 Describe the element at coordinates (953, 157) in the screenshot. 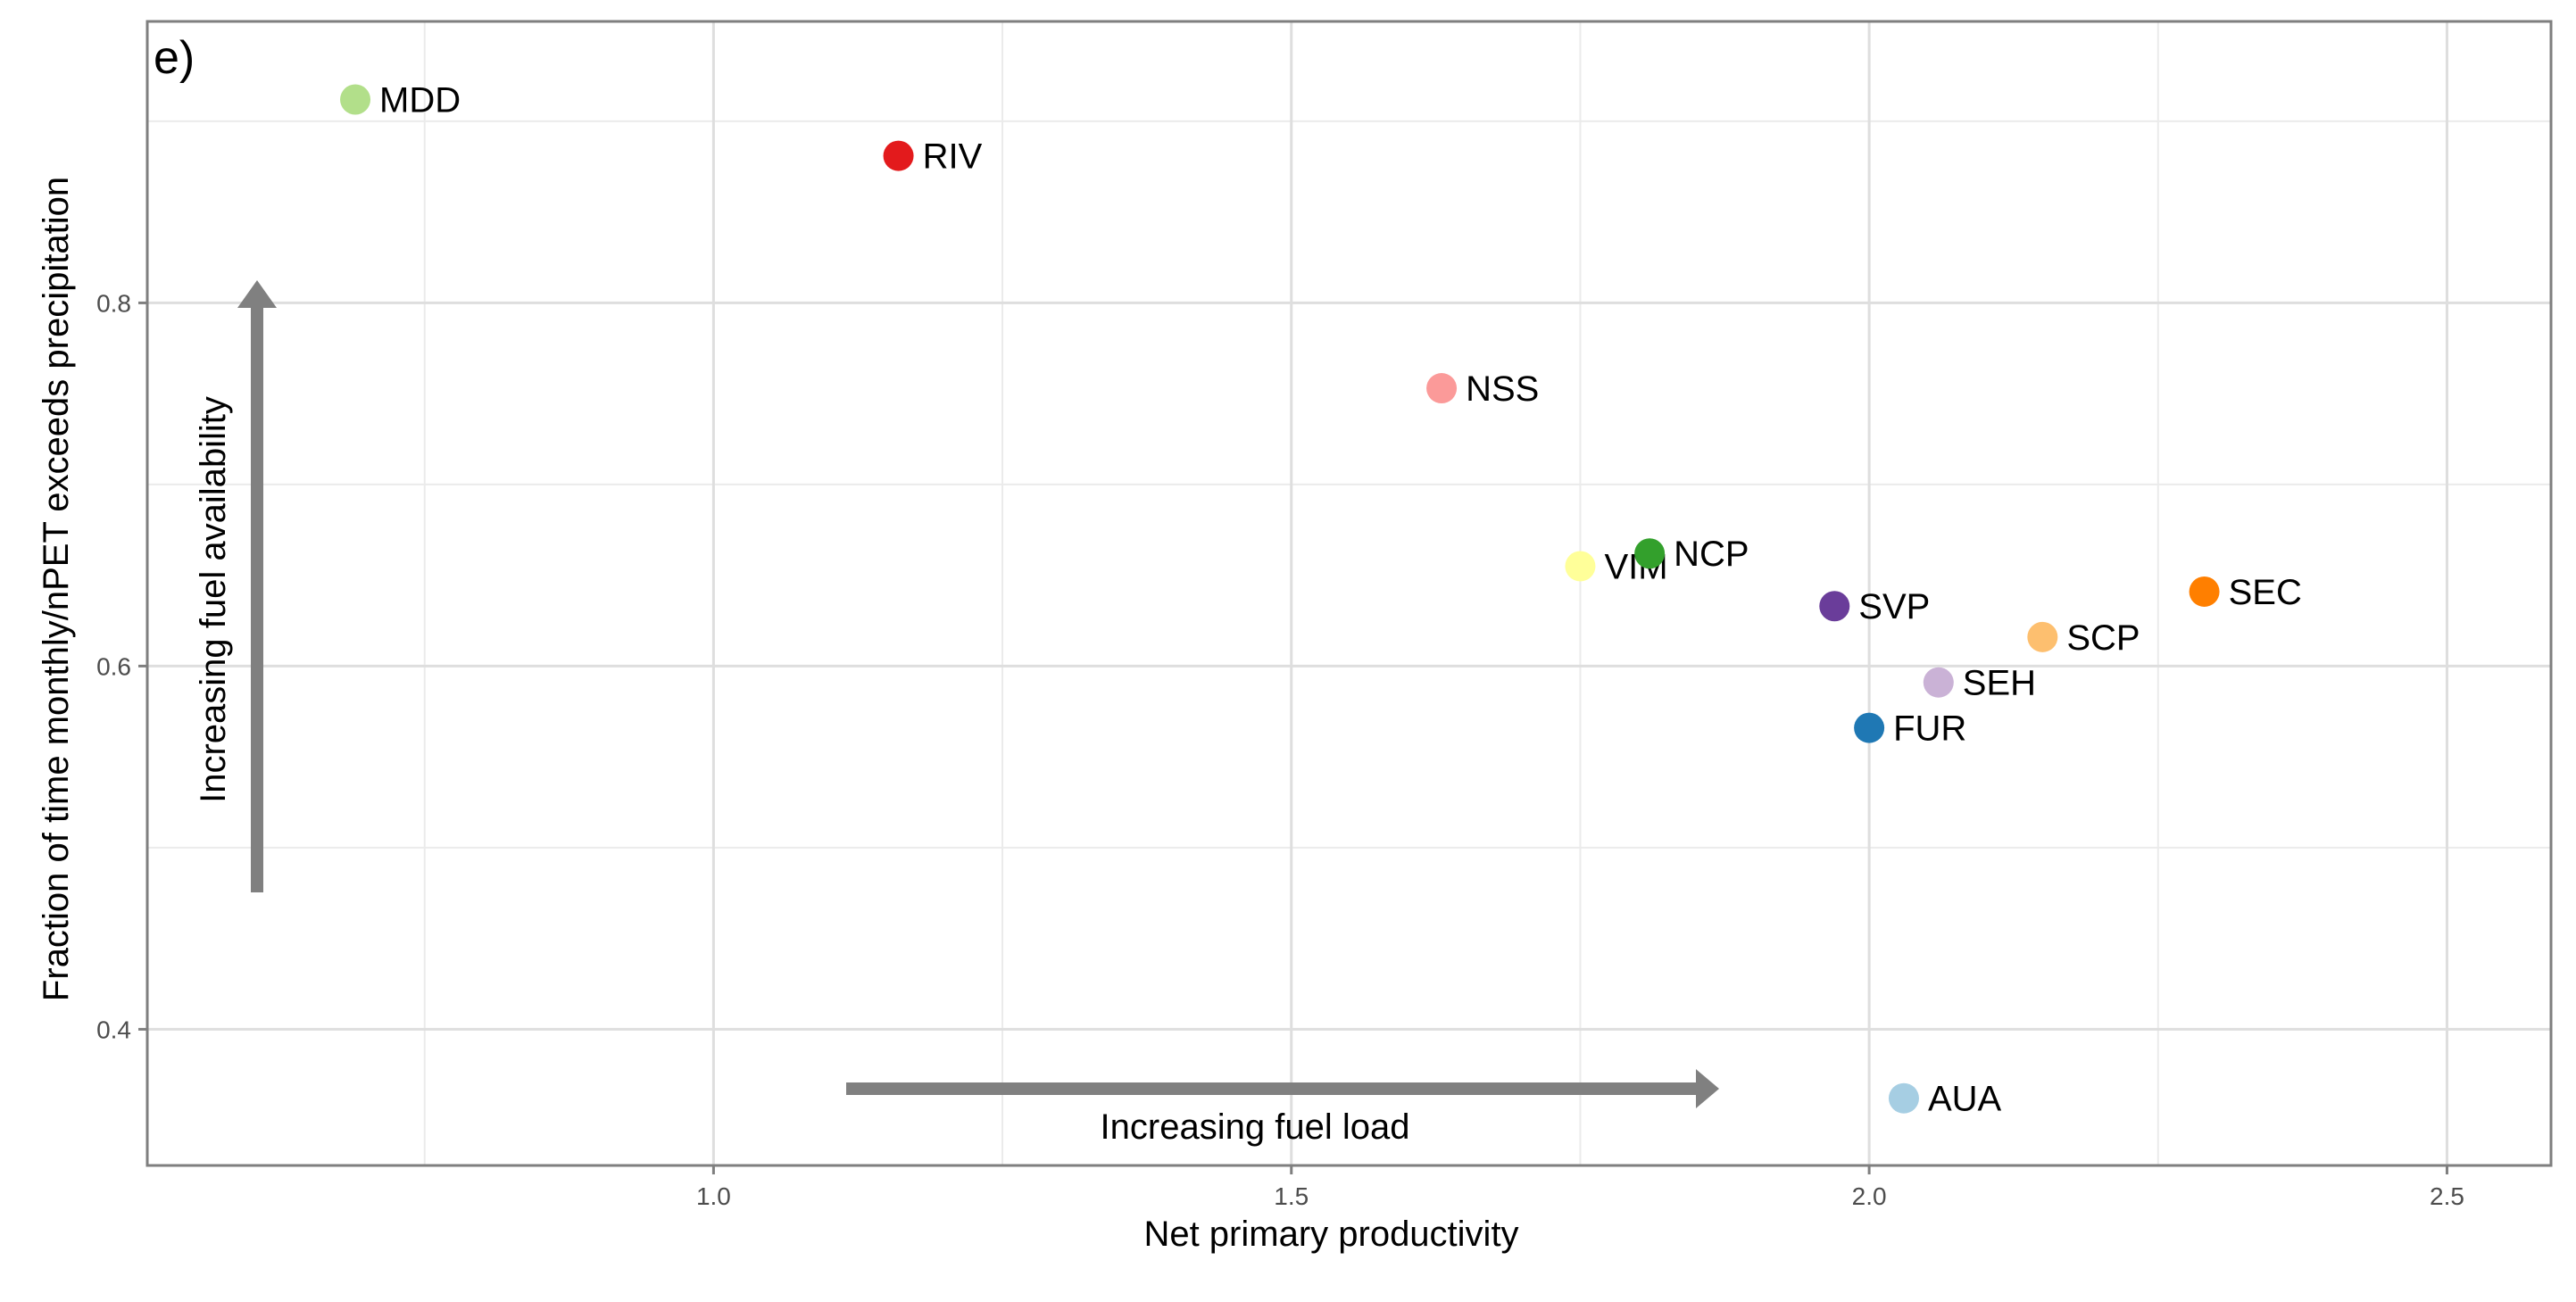

I see `point-label-riv: RIV` at that location.